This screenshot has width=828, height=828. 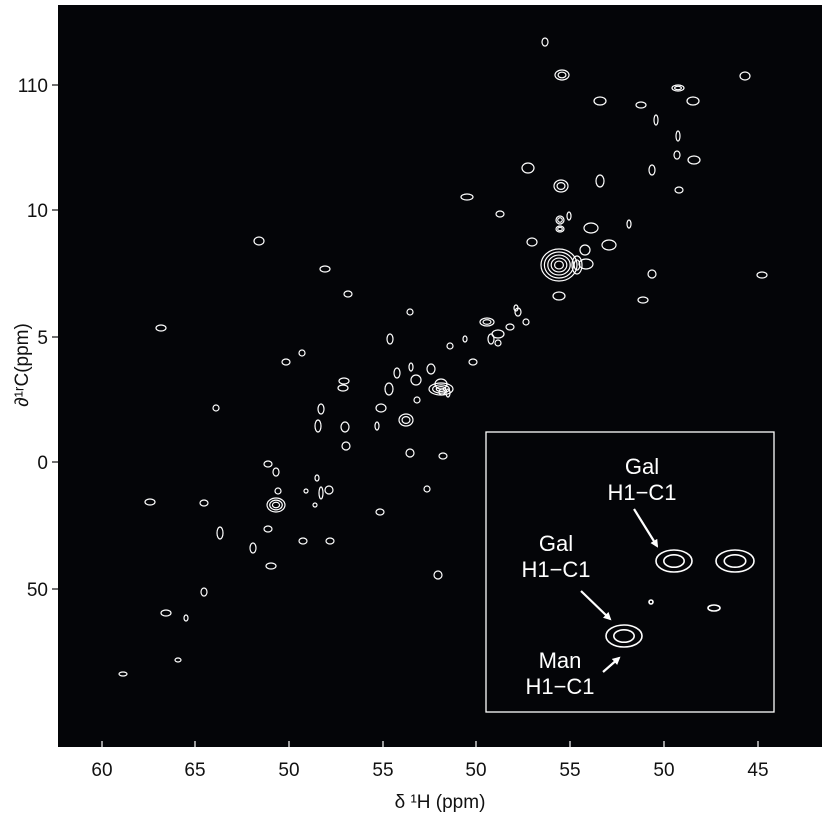 What do you see at coordinates (382, 770) in the screenshot?
I see `x-tick-label: 55` at bounding box center [382, 770].